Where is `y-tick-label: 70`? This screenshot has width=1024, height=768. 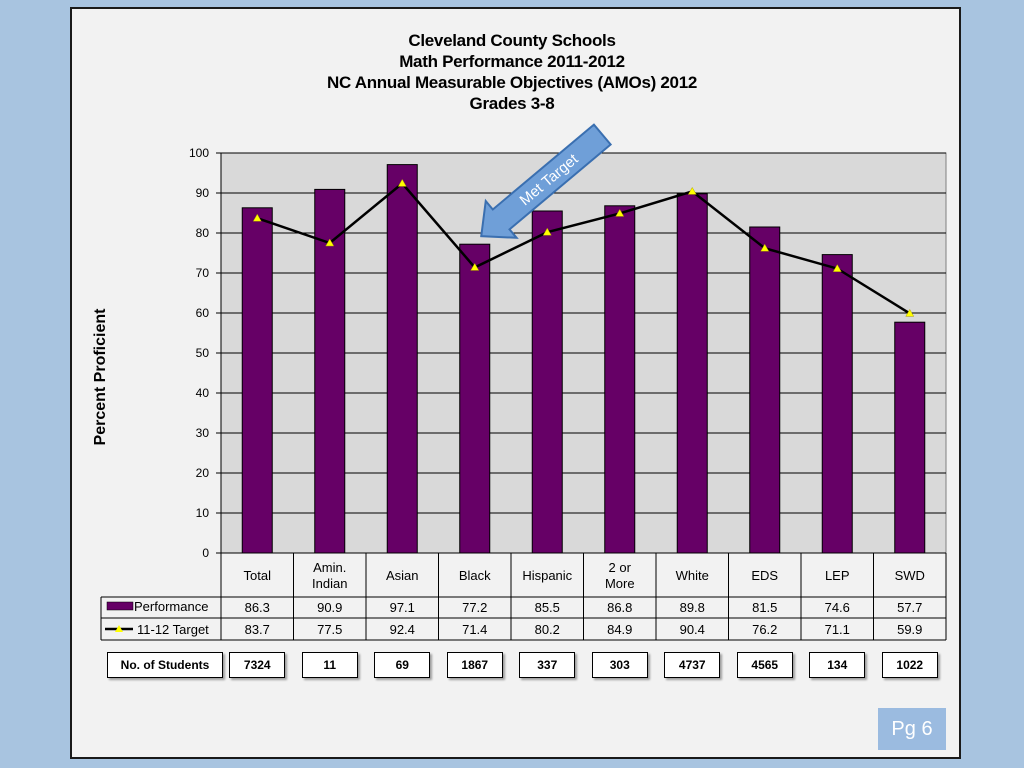
y-tick-label: 70 is located at coordinates (203, 273).